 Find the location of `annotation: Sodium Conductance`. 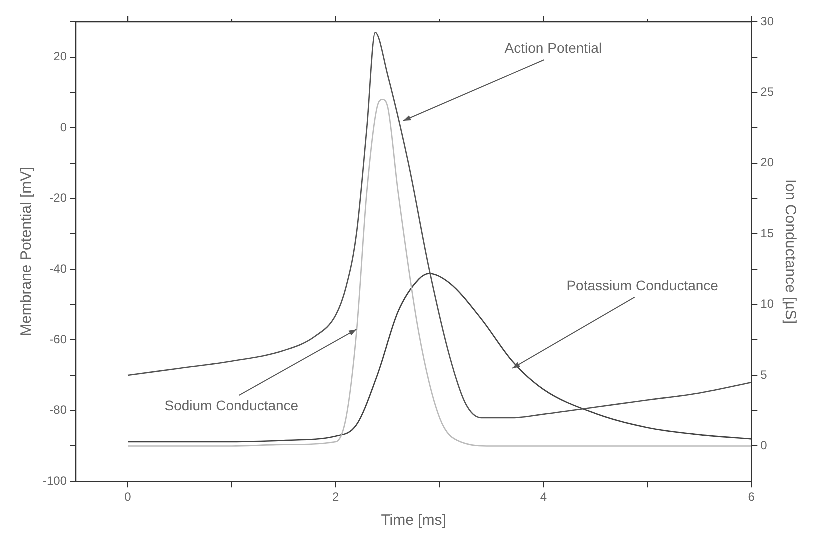

annotation: Sodium Conductance is located at coordinates (231, 405).